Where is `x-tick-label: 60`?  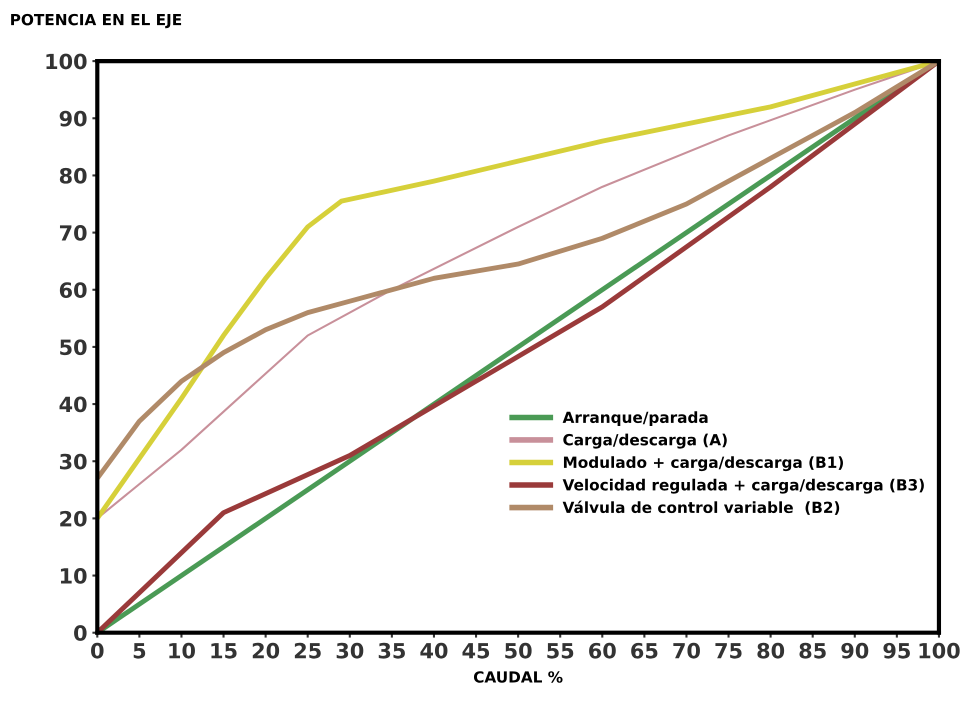 x-tick-label: 60 is located at coordinates (602, 650).